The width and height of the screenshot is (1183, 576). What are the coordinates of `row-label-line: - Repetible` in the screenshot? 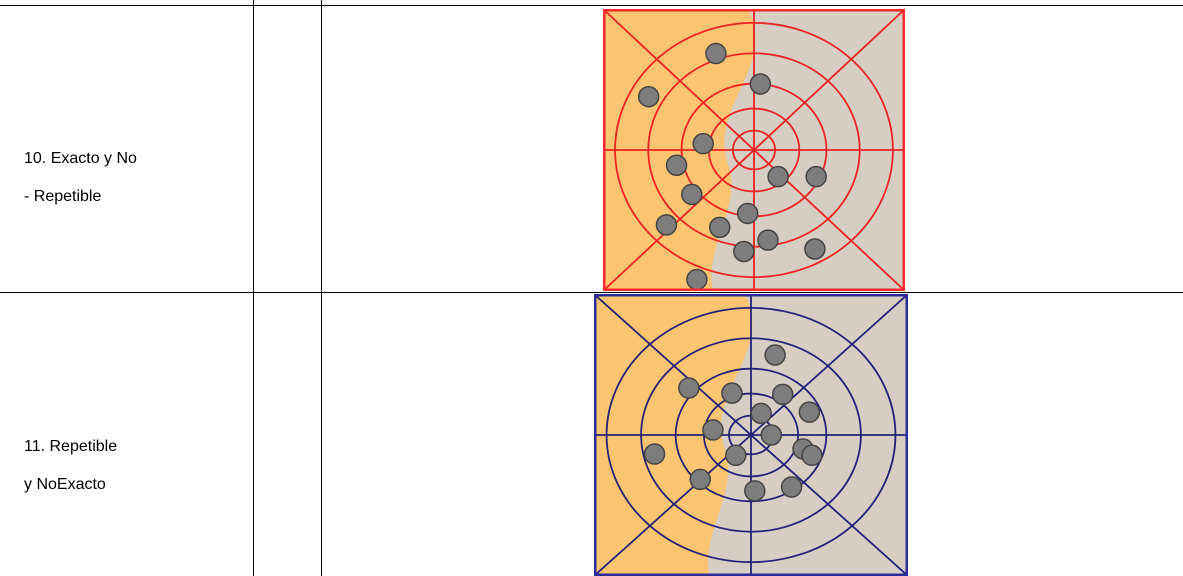 It's located at (63, 196).